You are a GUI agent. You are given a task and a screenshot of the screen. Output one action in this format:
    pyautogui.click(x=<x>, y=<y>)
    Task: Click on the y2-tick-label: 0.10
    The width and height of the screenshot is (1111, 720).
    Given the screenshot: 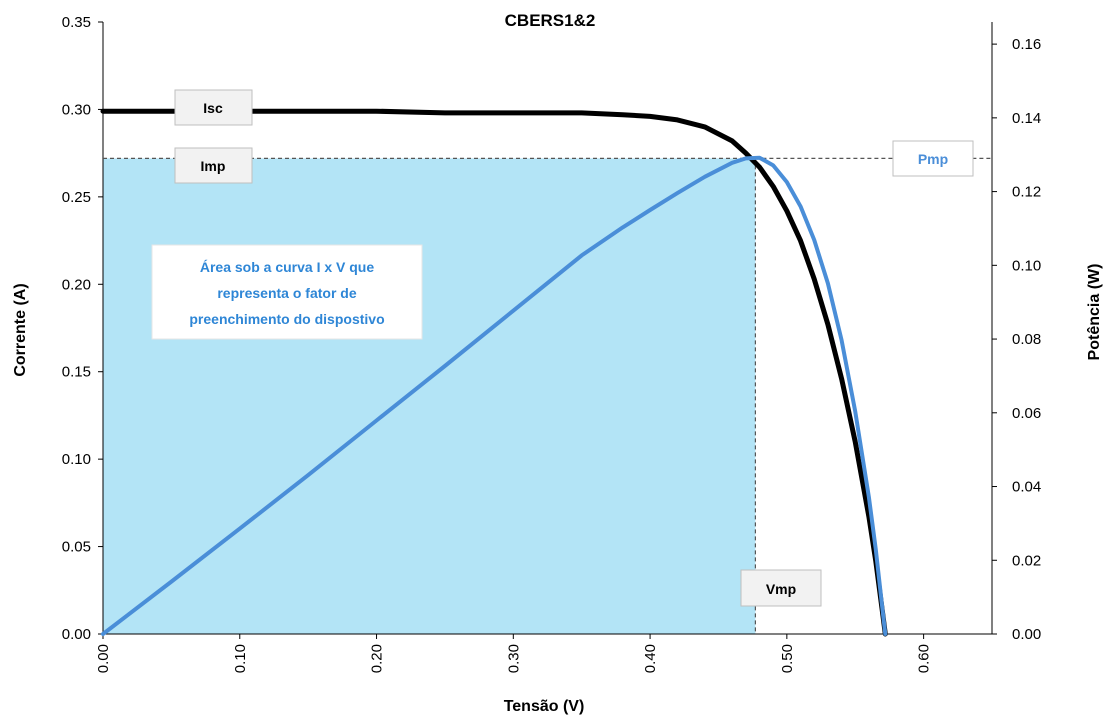 What is the action you would take?
    pyautogui.click(x=1026, y=265)
    